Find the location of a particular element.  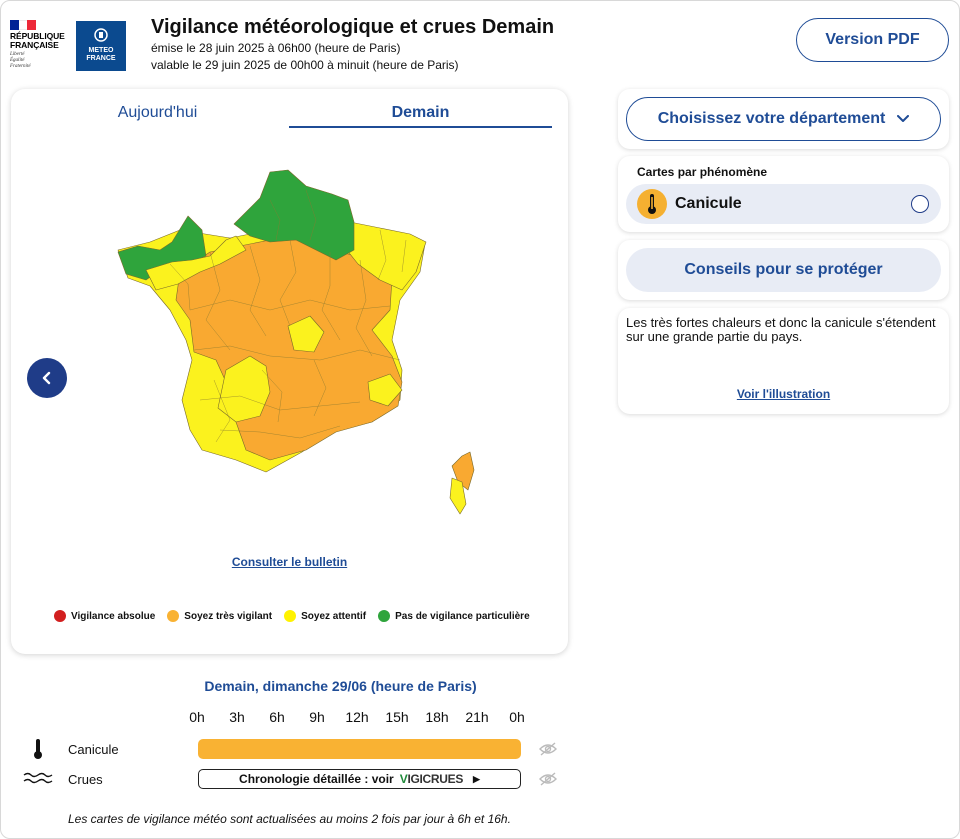

phenomena-title: Cartes par phénomène is located at coordinates (702, 172).